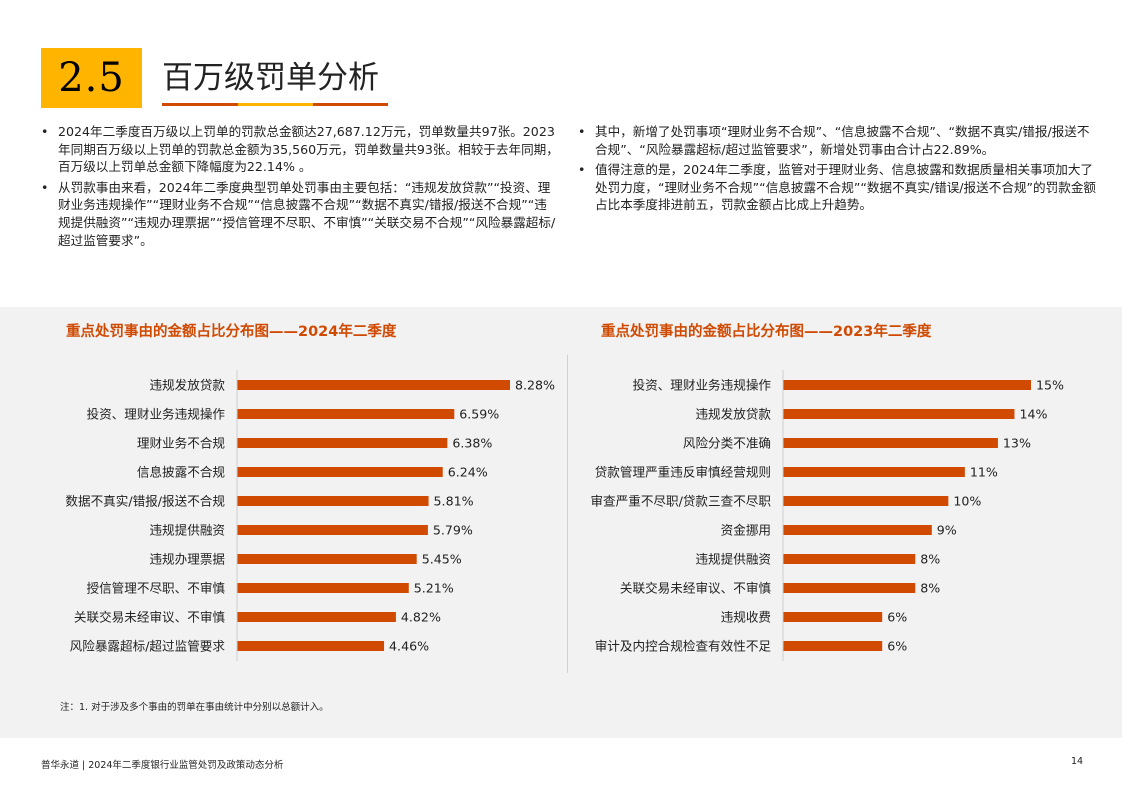 The image size is (1122, 793). What do you see at coordinates (683, 646) in the screenshot?
I see `category-label: 审计及内控合规检查有效性不足` at bounding box center [683, 646].